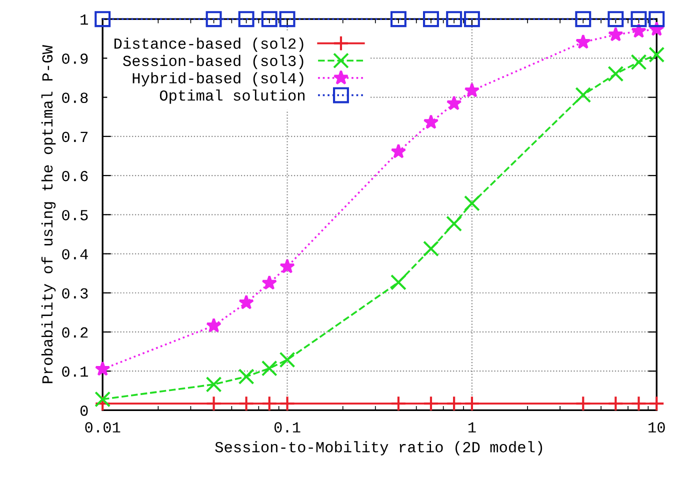 The image size is (684, 477). Describe the element at coordinates (75, 215) in the screenshot. I see `y-tick-label: 0.5` at that location.